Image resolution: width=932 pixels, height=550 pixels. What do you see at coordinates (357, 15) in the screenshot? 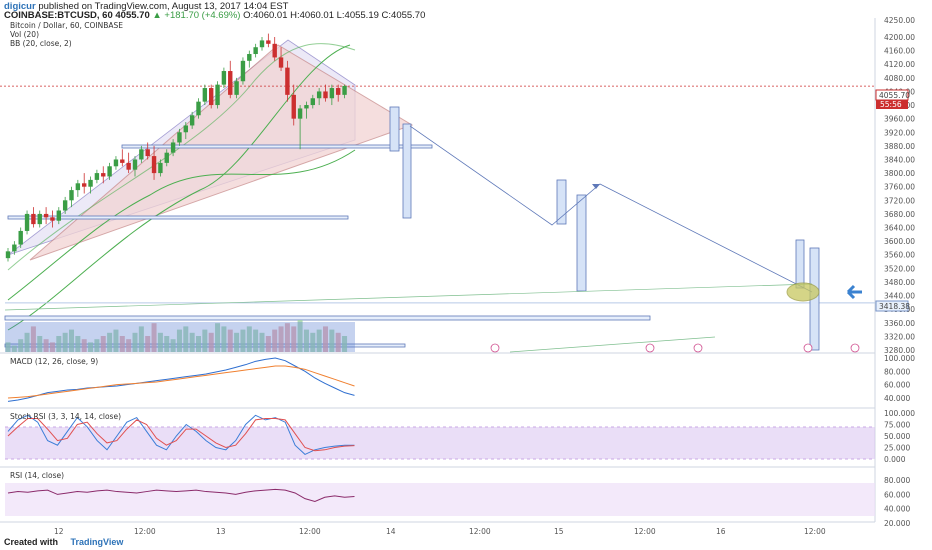
I see `ohlc-low: L:4055.19` at bounding box center [357, 15].